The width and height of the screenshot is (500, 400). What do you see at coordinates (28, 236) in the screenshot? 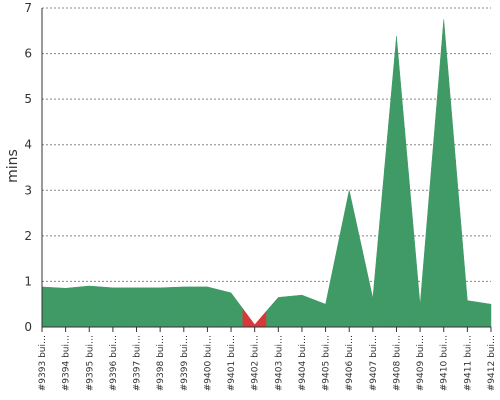
I see `y-tick-label: 2` at bounding box center [28, 236].